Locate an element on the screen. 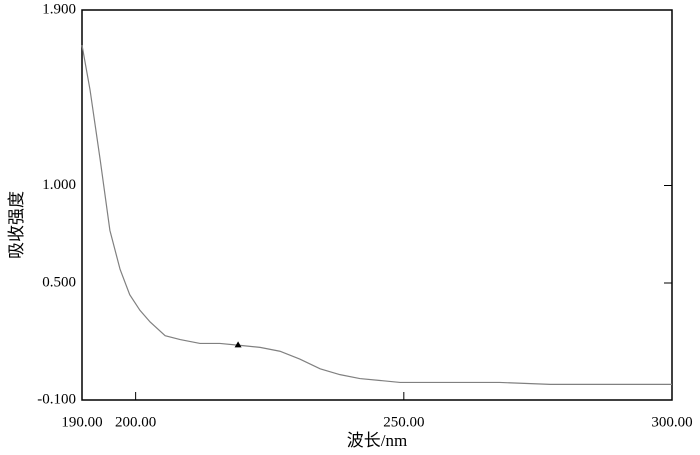 This screenshot has height=455, width=700. peak-marker is located at coordinates (238, 344).